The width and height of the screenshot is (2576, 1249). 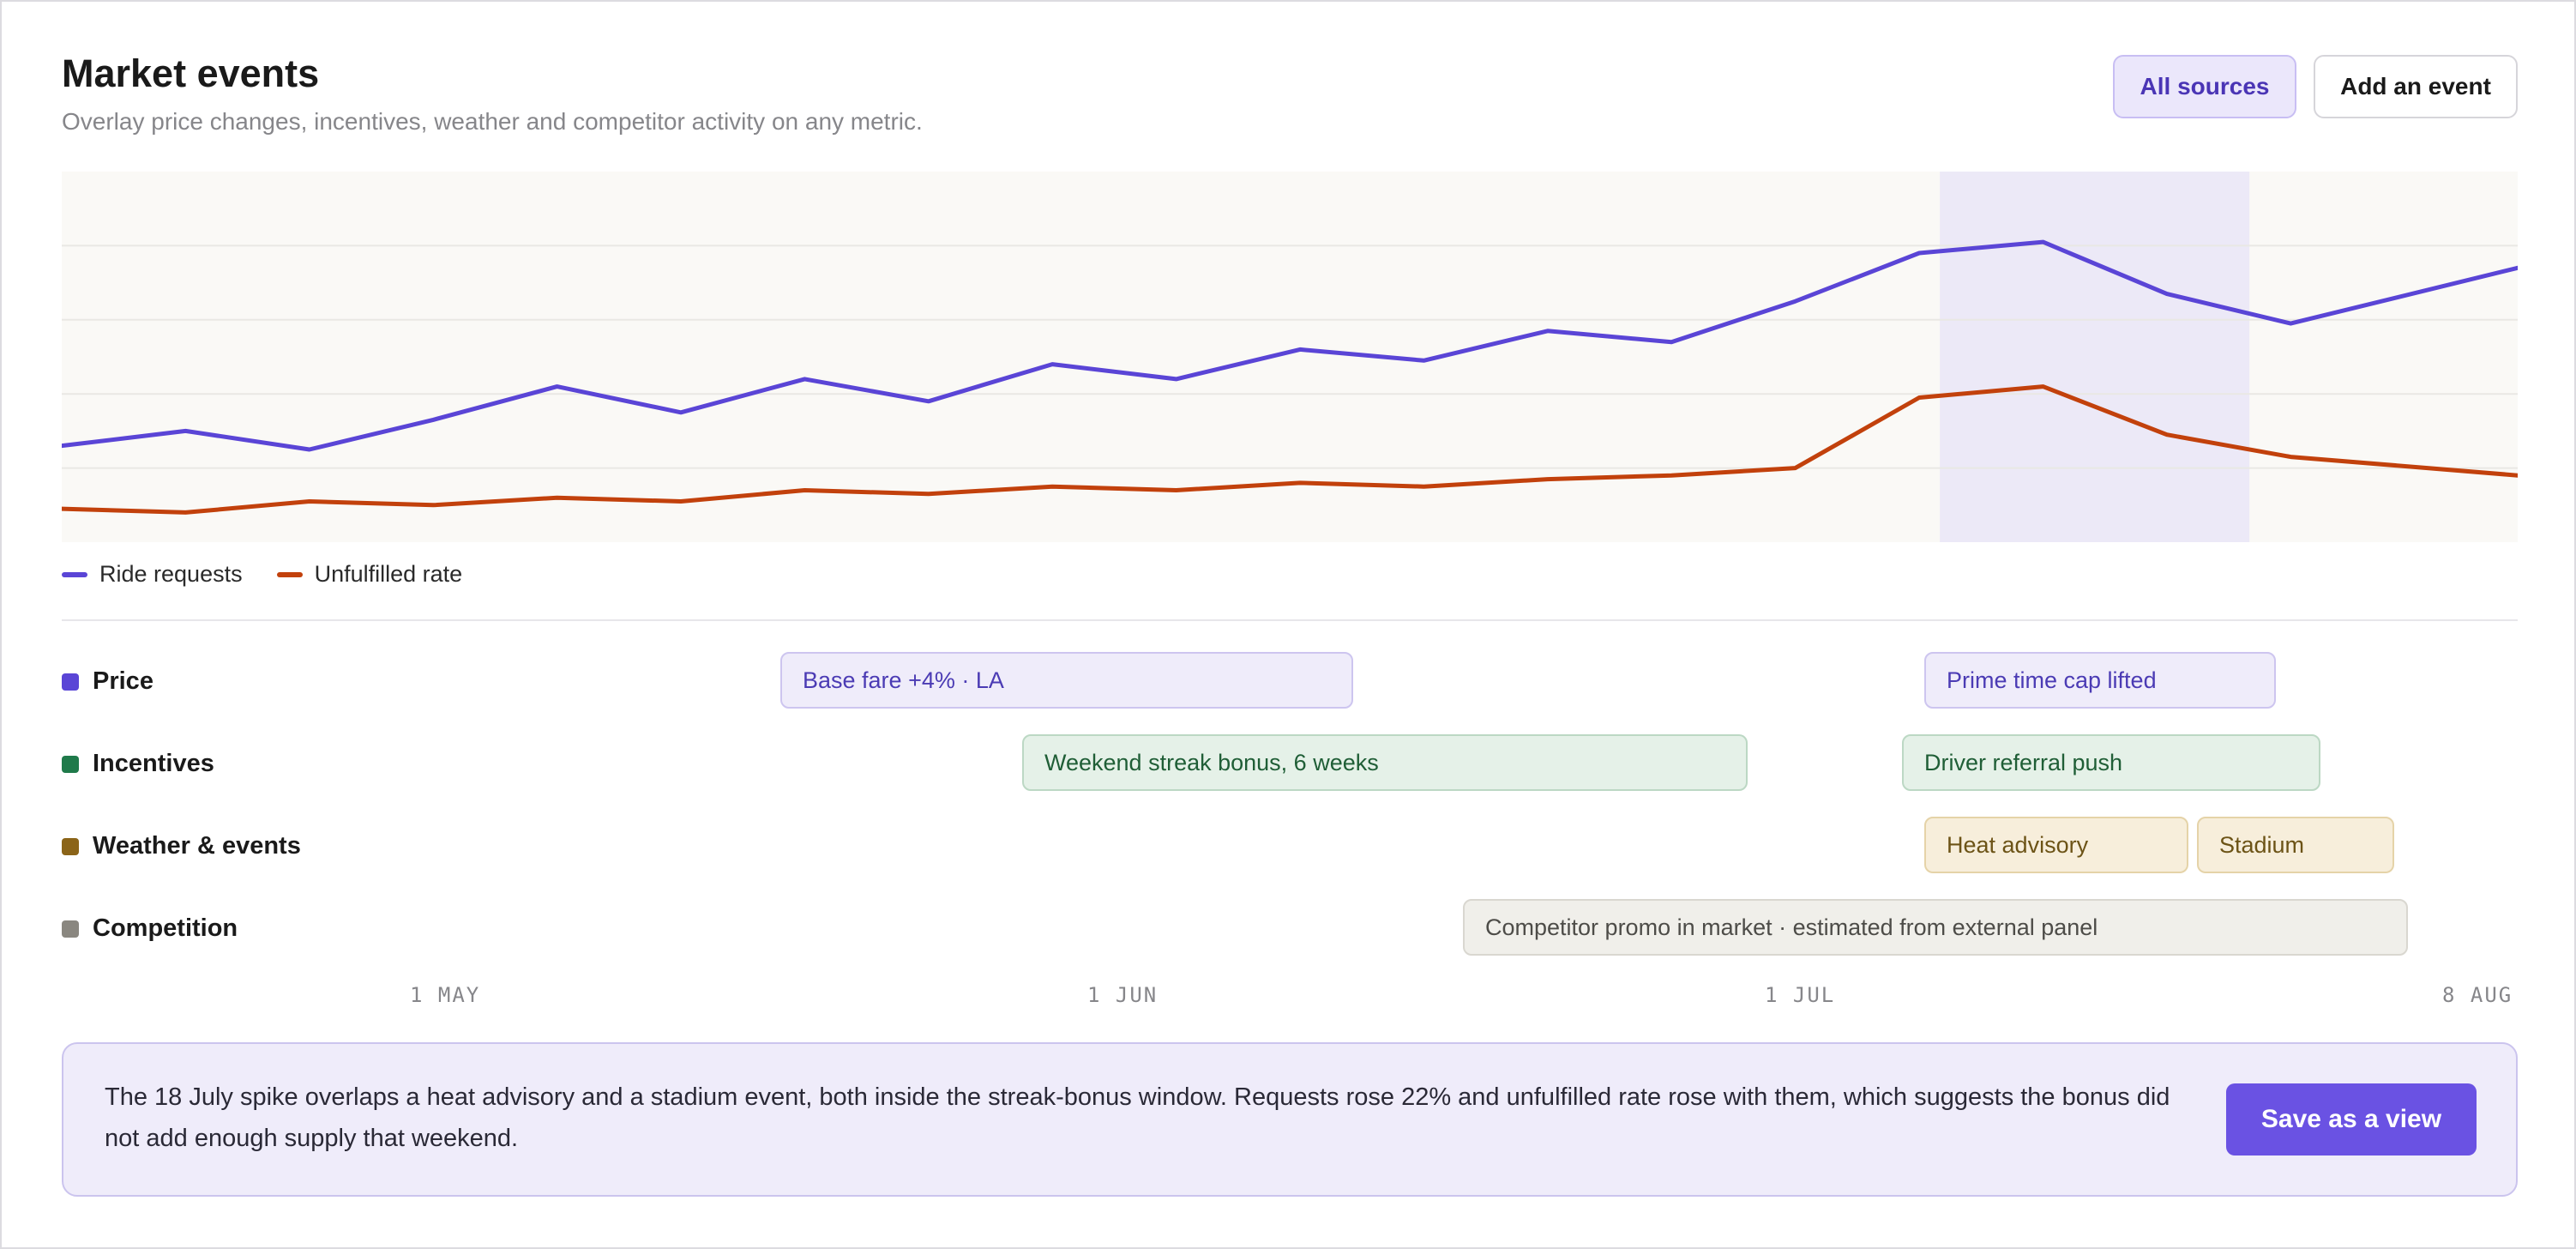 I want to click on legend-item-unfulfilled-rate: Unfulfilled rate, so click(x=369, y=574).